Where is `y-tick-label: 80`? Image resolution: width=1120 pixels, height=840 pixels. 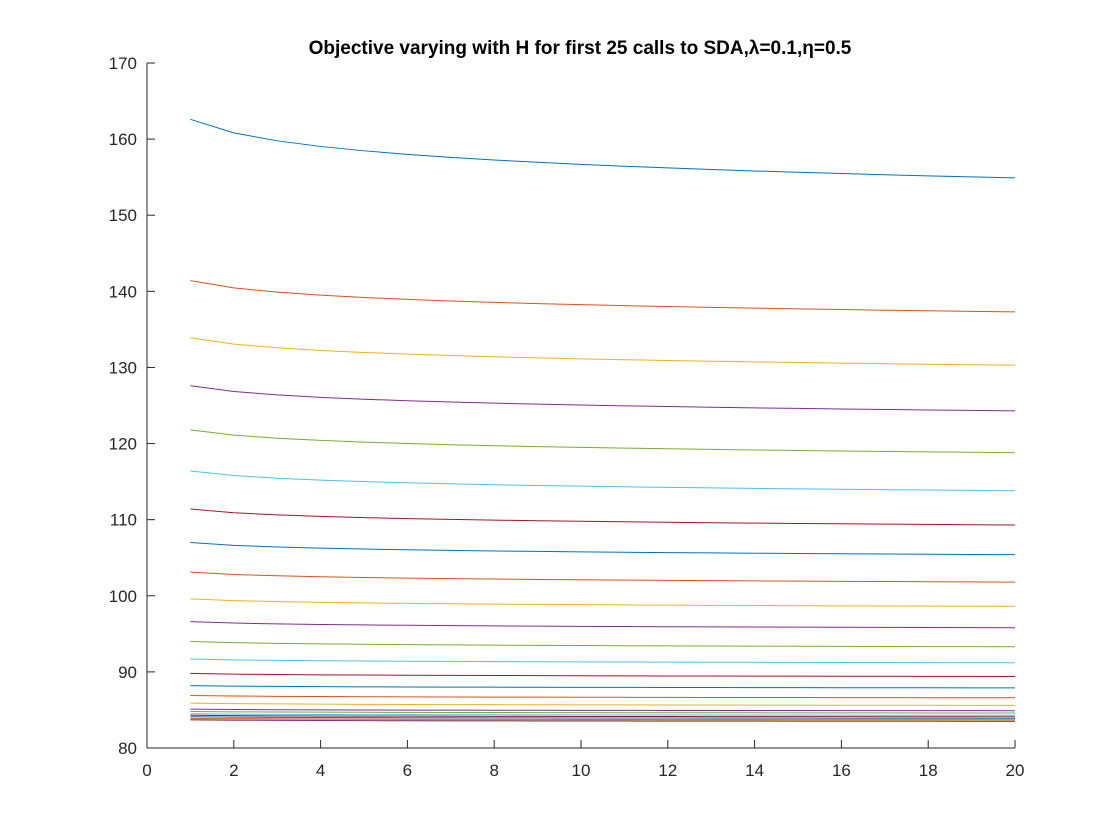
y-tick-label: 80 is located at coordinates (127, 748).